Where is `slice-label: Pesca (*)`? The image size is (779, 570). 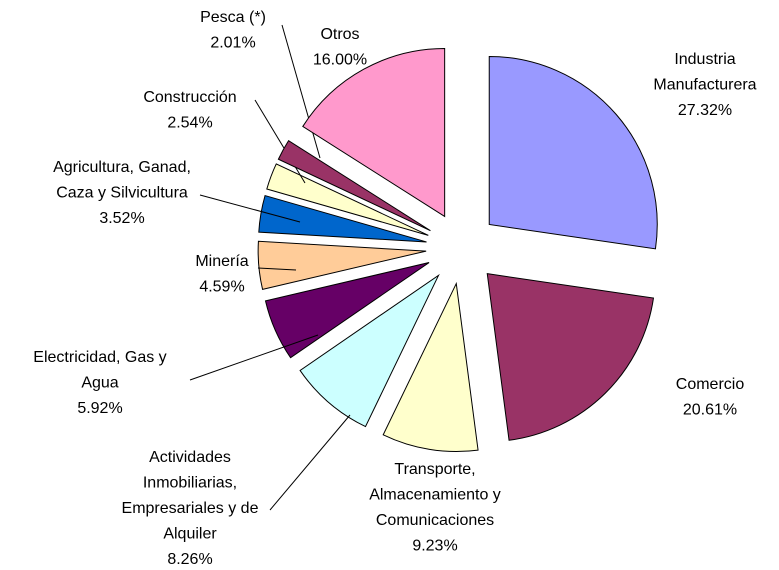 slice-label: Pesca (*) is located at coordinates (233, 17).